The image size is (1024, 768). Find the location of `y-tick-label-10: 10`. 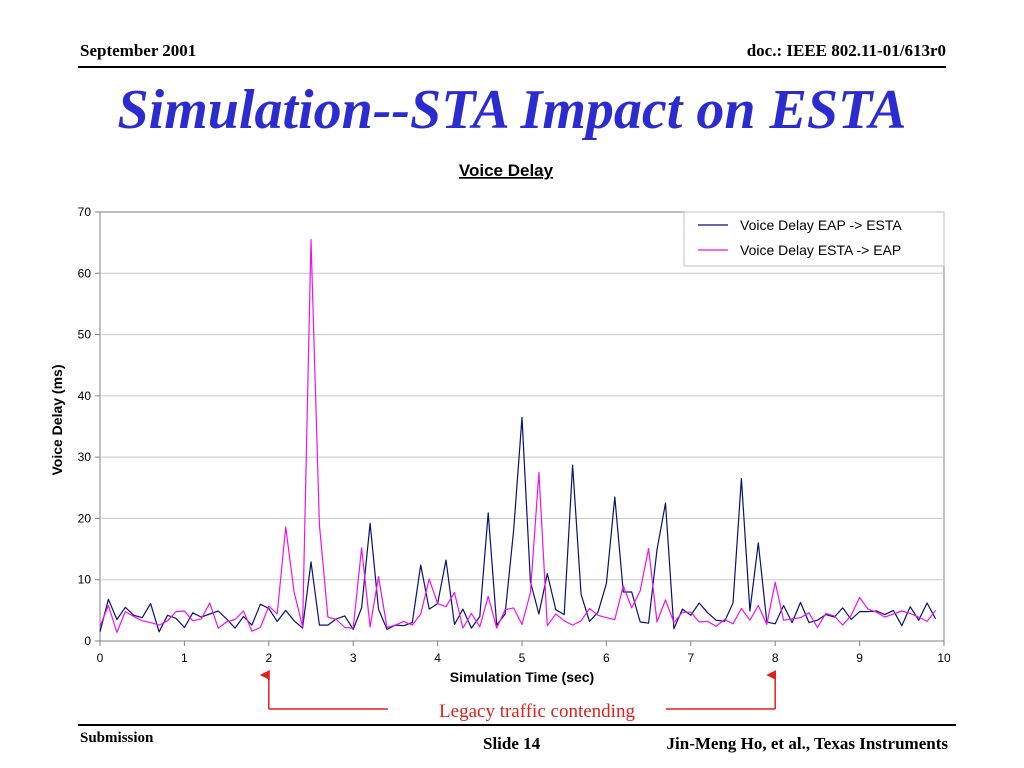

y-tick-label-10: 10 is located at coordinates (85, 580).